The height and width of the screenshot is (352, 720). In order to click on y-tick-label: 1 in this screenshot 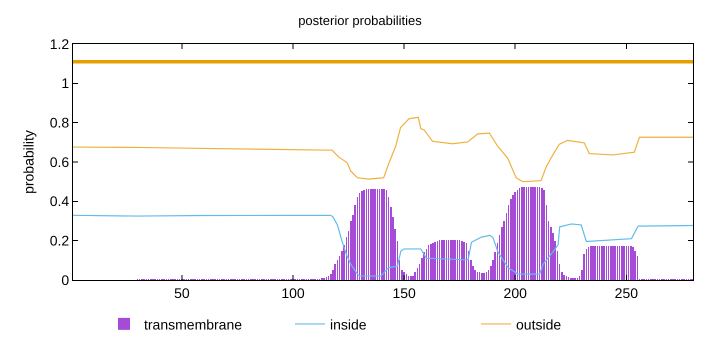, I will do `click(65, 83)`.